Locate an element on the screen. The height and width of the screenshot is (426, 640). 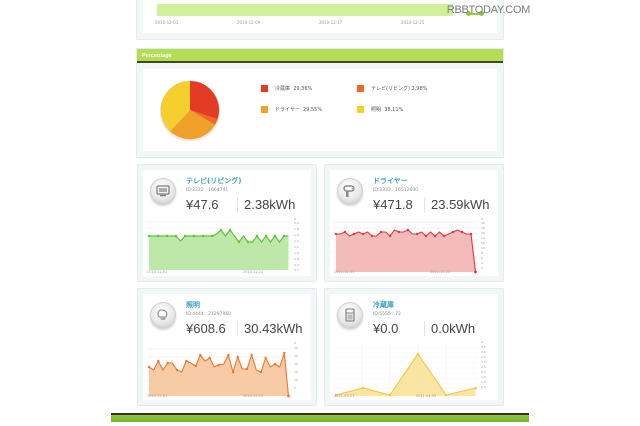
svg-text: 18 is located at coordinates (483, 228).